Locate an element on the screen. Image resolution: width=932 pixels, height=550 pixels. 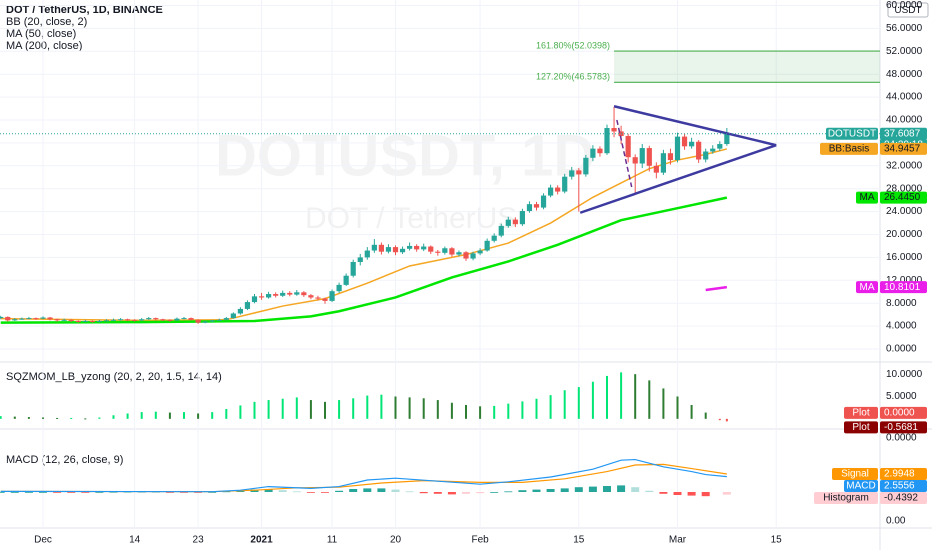
tag-name: BB:Basis is located at coordinates (849, 149).